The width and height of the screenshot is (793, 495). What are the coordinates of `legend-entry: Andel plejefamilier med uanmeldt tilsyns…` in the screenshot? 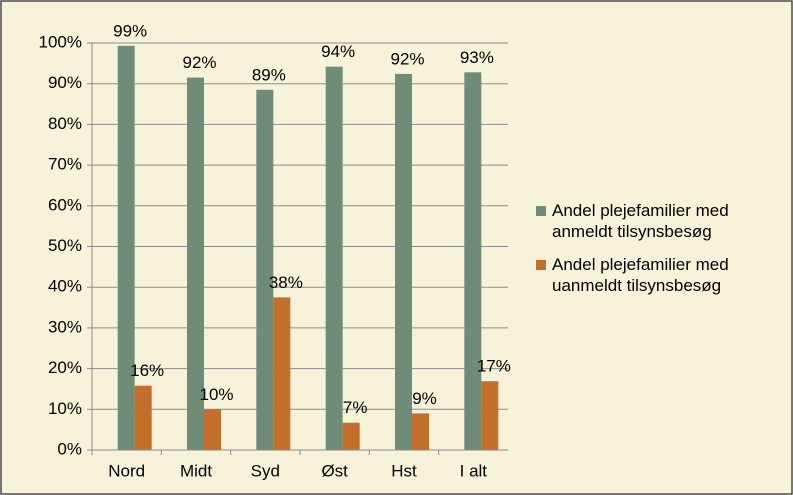 It's located at (656, 275).